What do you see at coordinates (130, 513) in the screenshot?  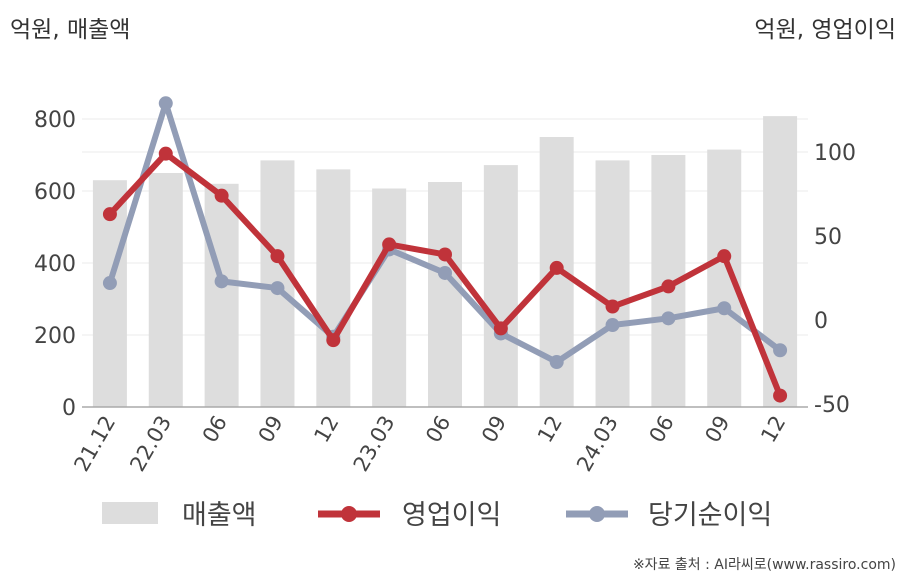 I see `legend-swatch-bar` at bounding box center [130, 513].